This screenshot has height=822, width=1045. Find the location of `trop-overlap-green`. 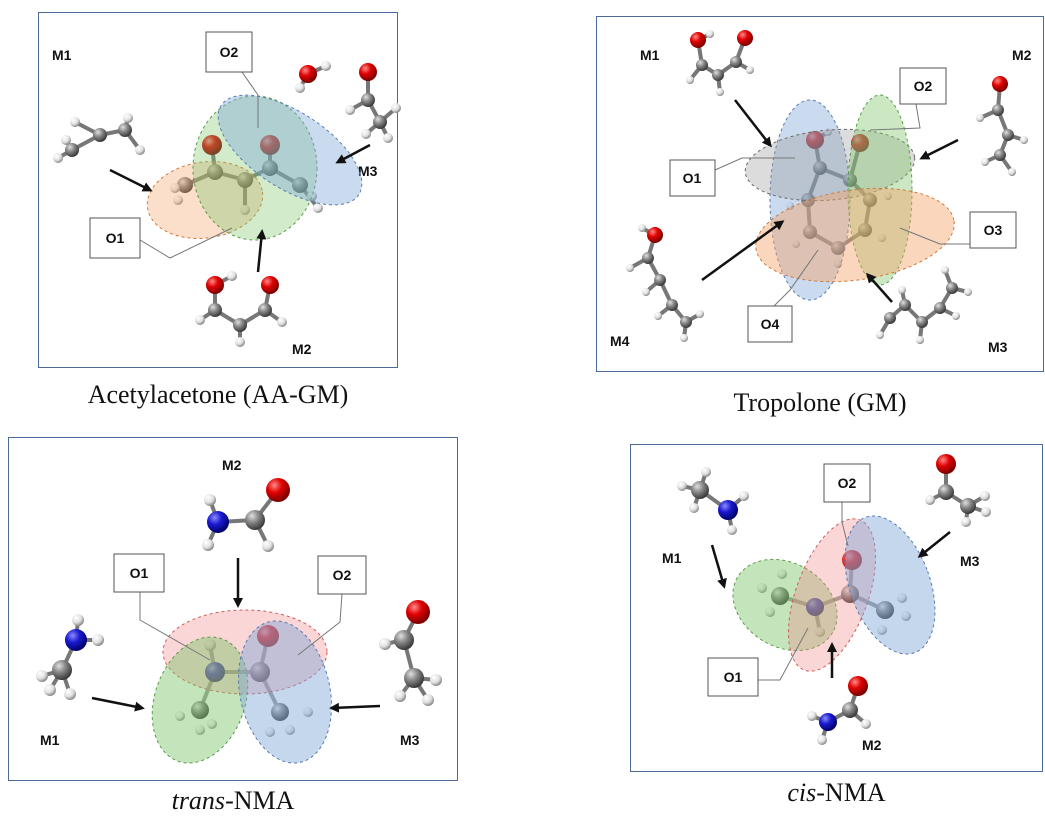

trop-overlap-green is located at coordinates (880, 190).